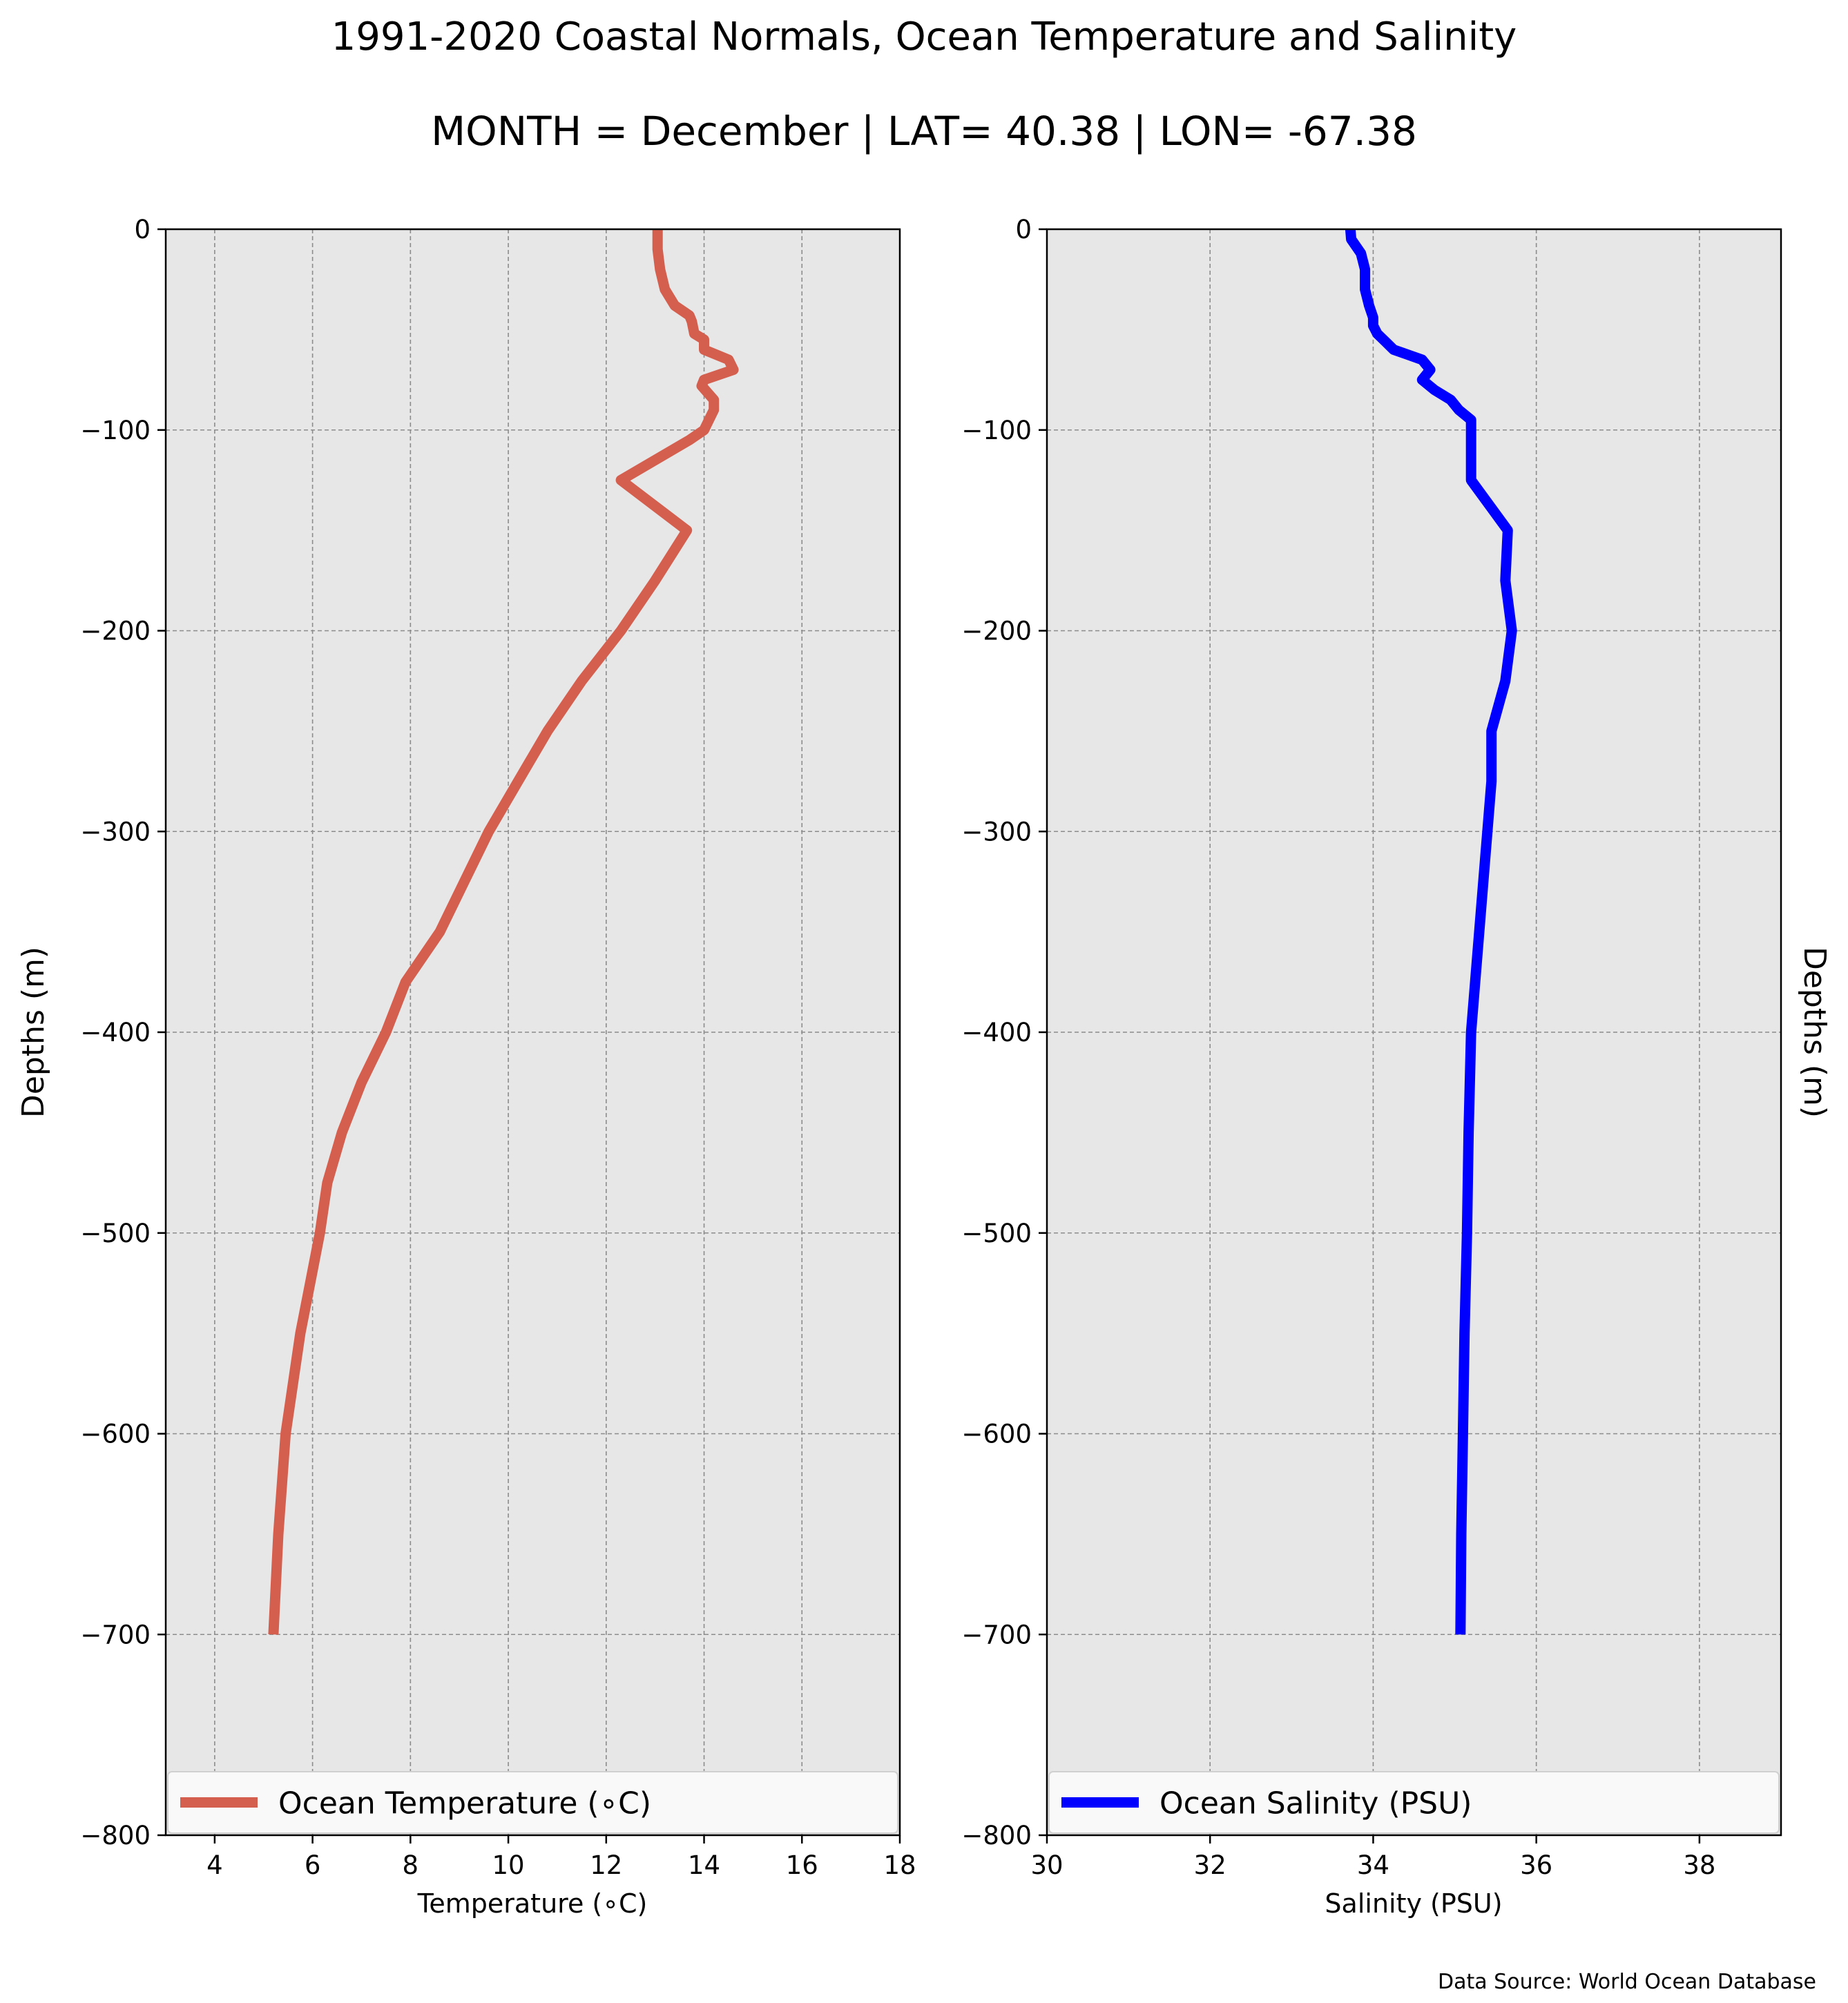  I want to click on temperature-y-tick-label: −400, so click(115, 1032).